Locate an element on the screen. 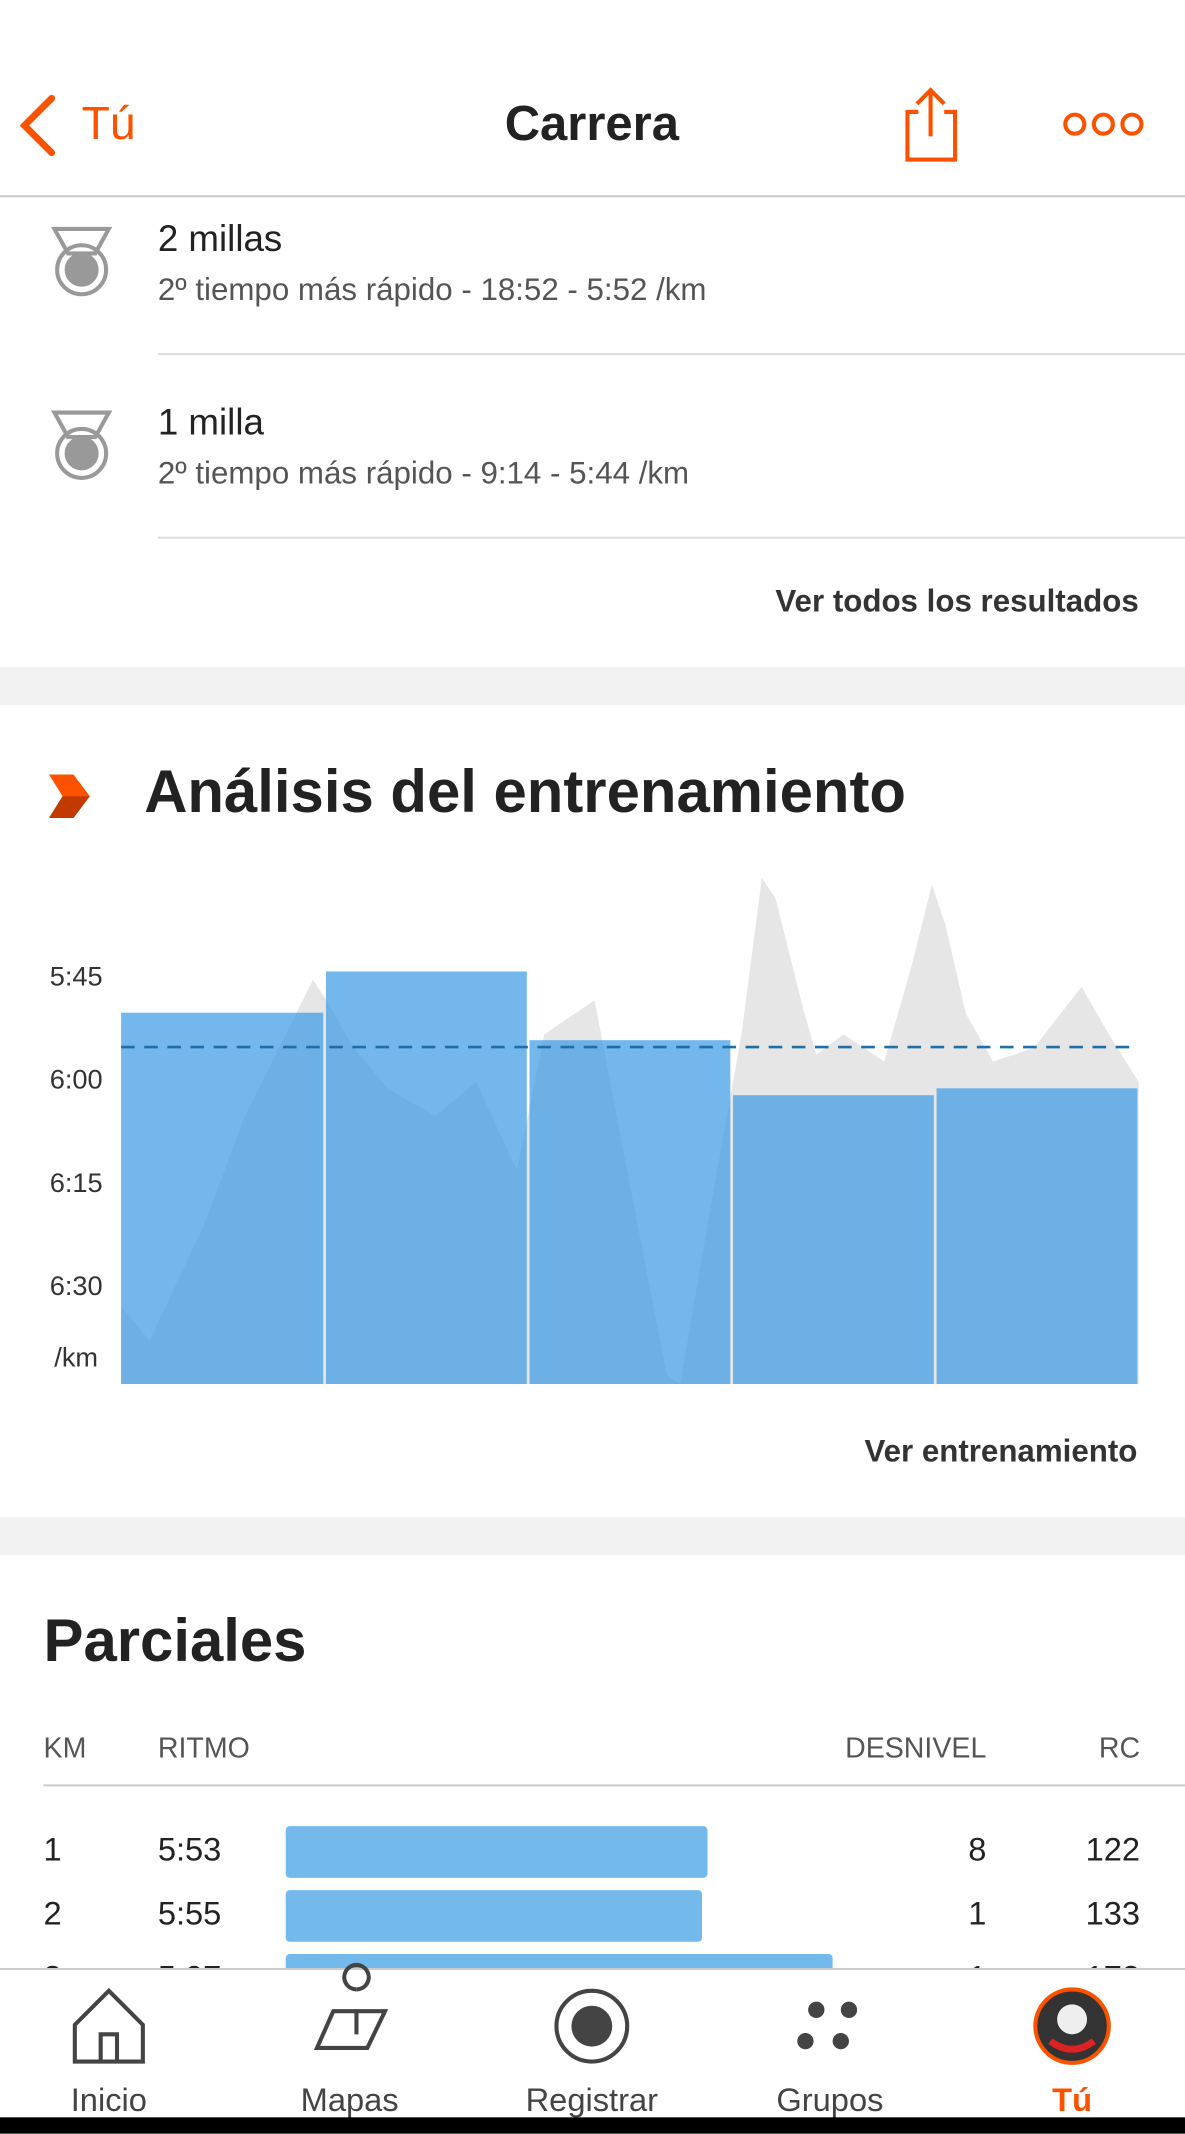  cell: 122 is located at coordinates (1113, 1849).